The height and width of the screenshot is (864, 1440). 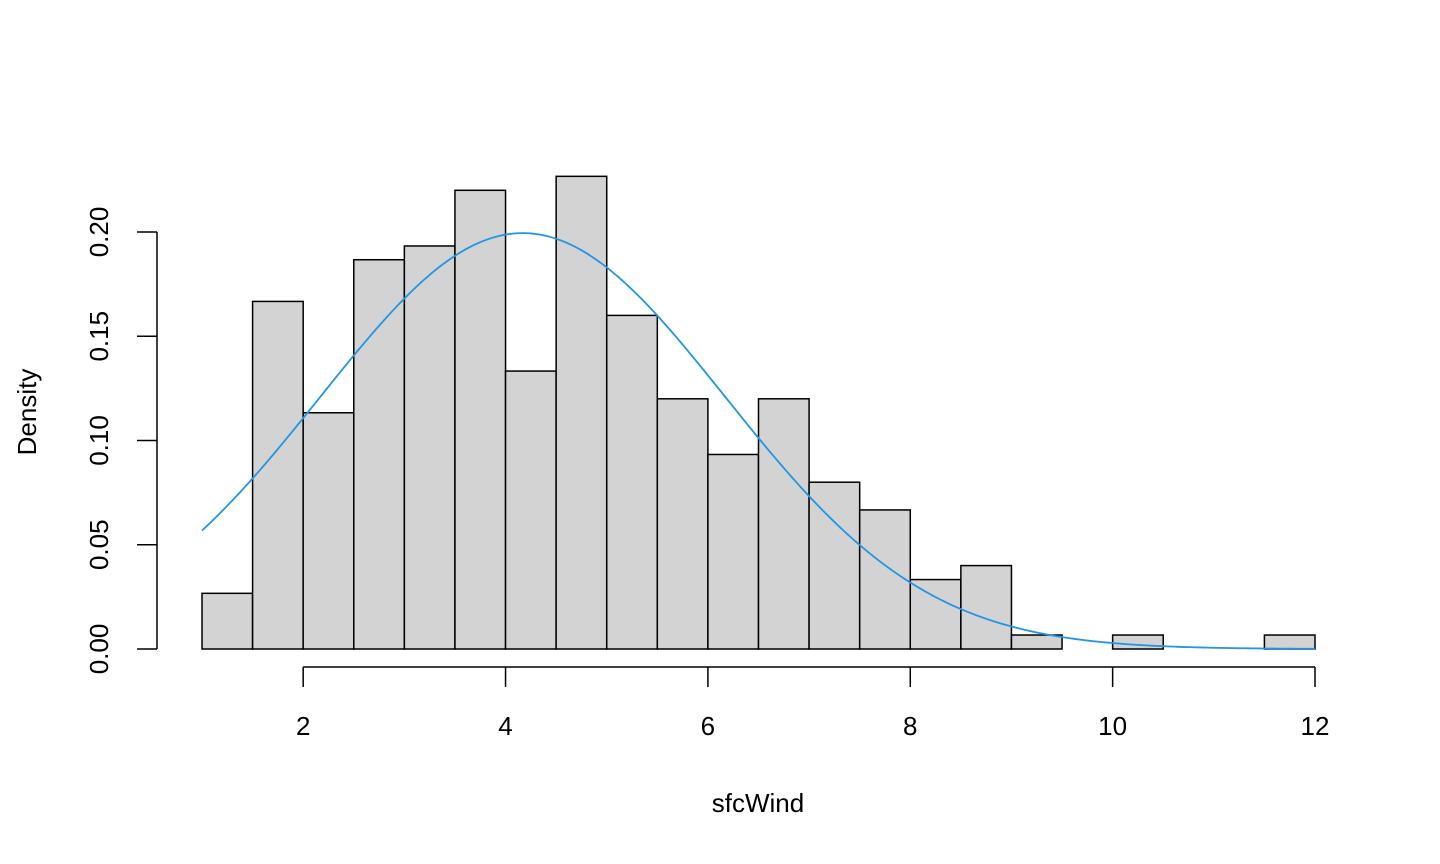 I want to click on y-tick-label: 0.20, so click(x=99, y=232).